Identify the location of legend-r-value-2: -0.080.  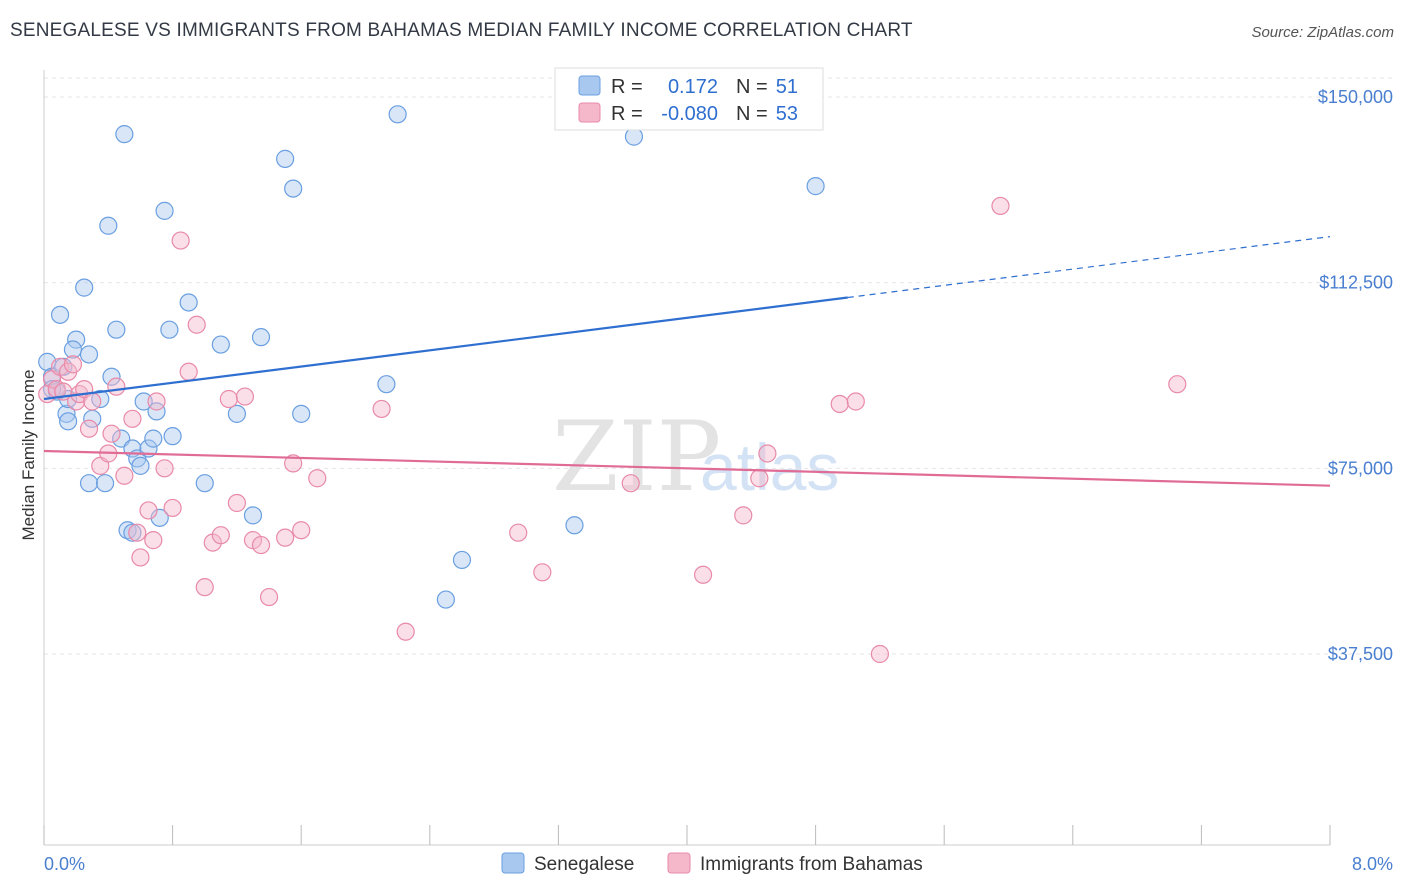
(689, 114).